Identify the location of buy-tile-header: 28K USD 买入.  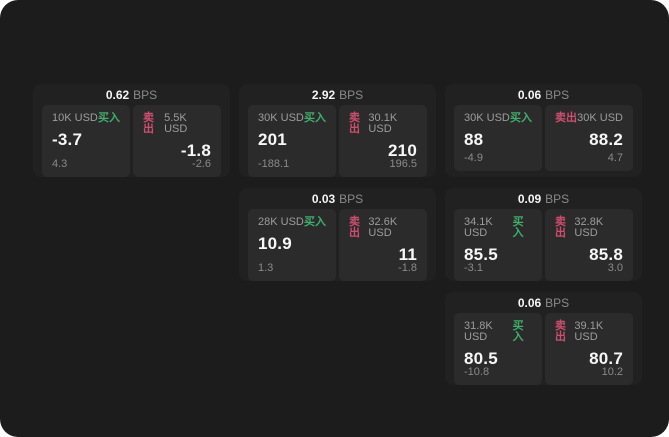
(292, 222).